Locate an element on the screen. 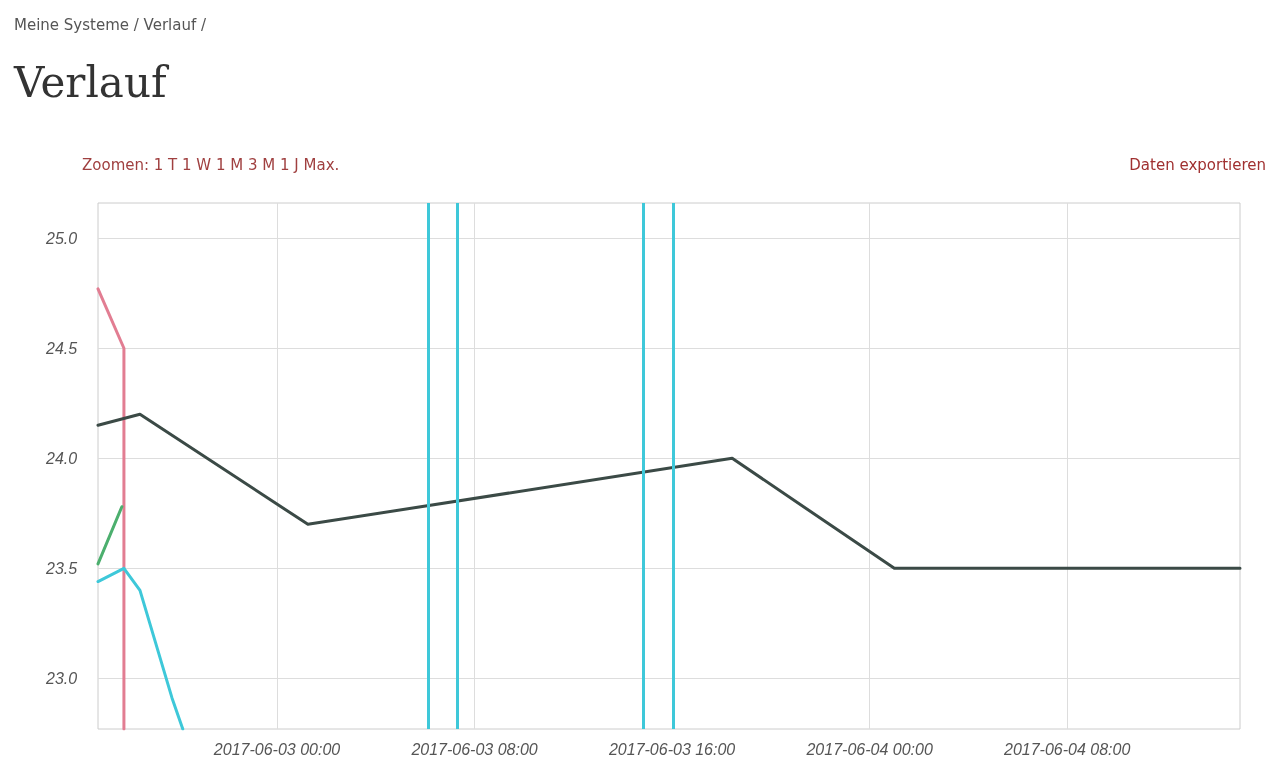 The height and width of the screenshot is (771, 1280). x-tick-label: 2017-06-04 00:00 is located at coordinates (869, 749).